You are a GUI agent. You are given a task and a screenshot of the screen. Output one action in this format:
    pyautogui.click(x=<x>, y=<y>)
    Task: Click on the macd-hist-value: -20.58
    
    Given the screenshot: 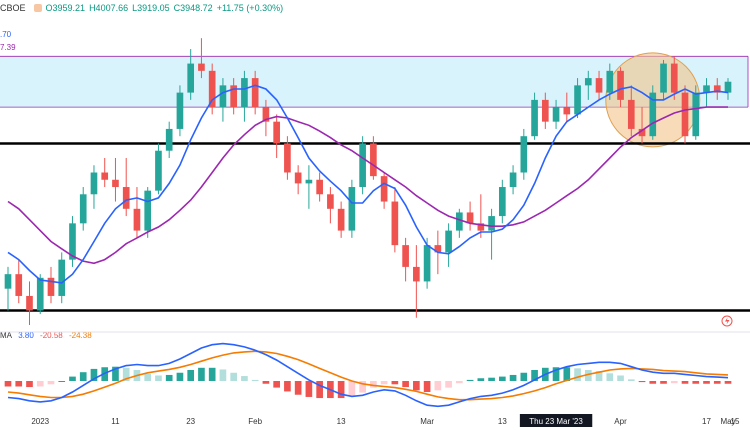 What is the action you would take?
    pyautogui.click(x=51, y=335)
    